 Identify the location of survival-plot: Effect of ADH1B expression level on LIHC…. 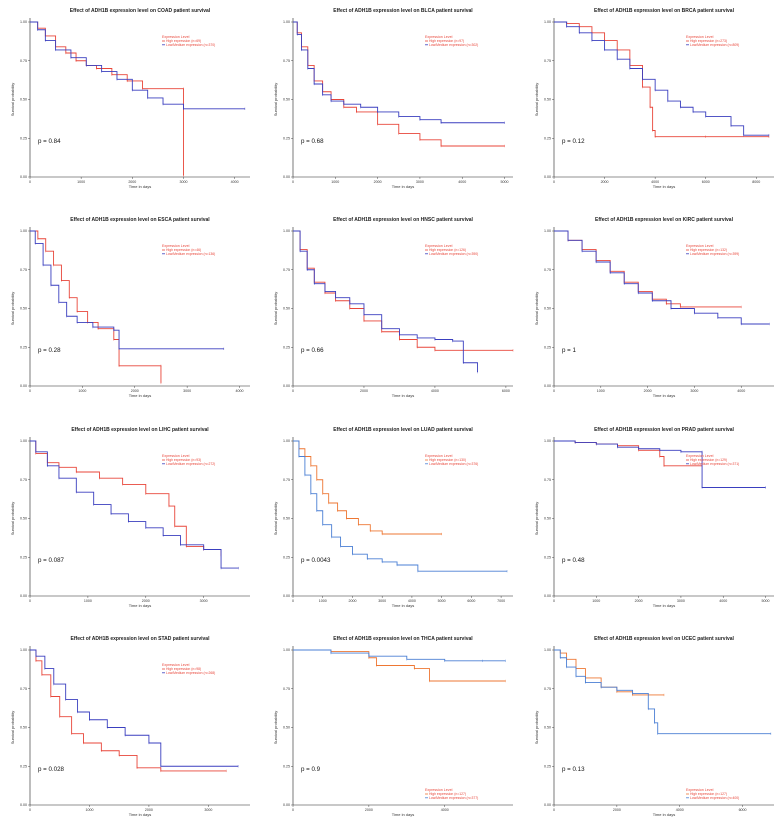
(130, 517).